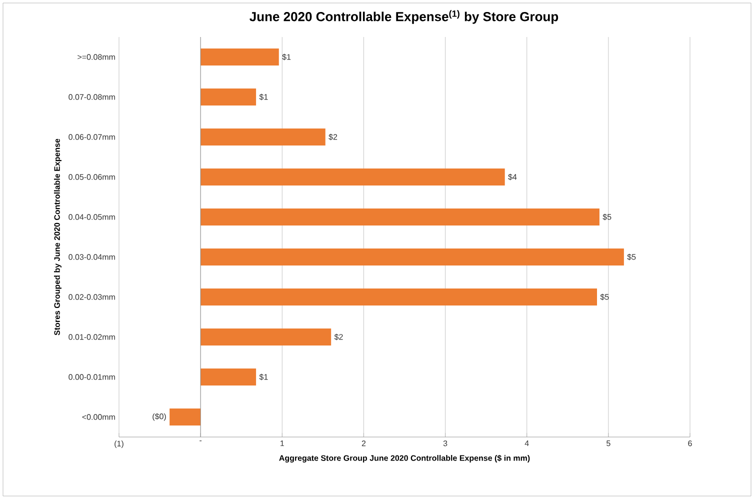 The height and width of the screenshot is (499, 754). I want to click on y-tick-label: 0.02-0.03mm, so click(91, 297).